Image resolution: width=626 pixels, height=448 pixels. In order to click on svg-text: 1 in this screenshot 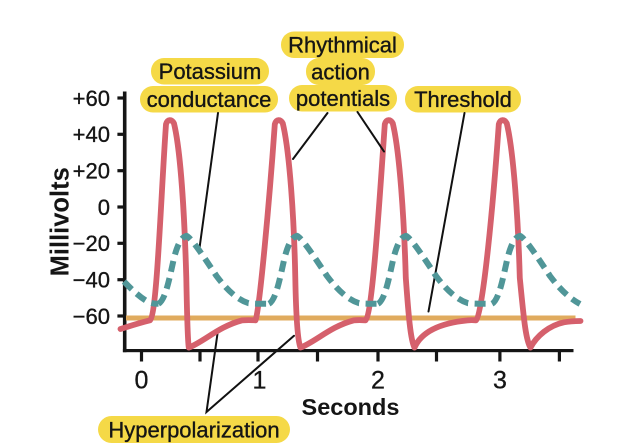, I will do `click(260, 380)`.